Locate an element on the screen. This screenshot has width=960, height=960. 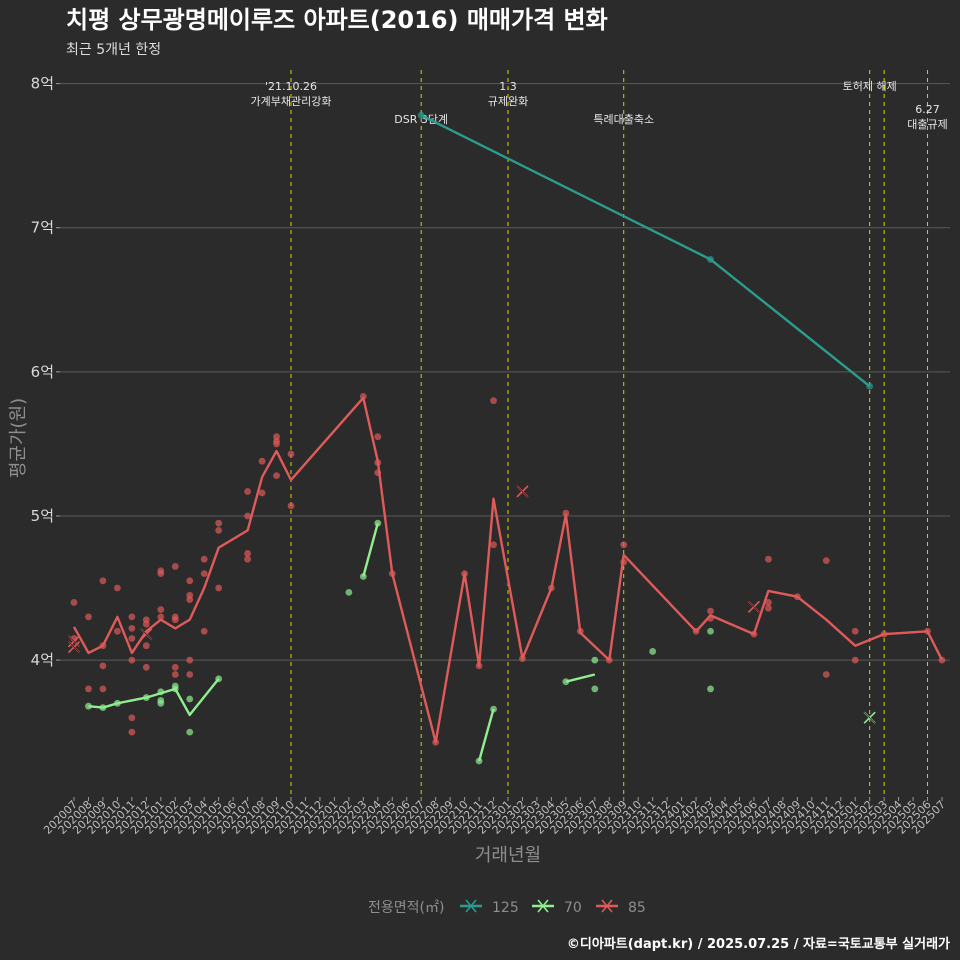
legend-item-70: 70 is located at coordinates (557, 907).